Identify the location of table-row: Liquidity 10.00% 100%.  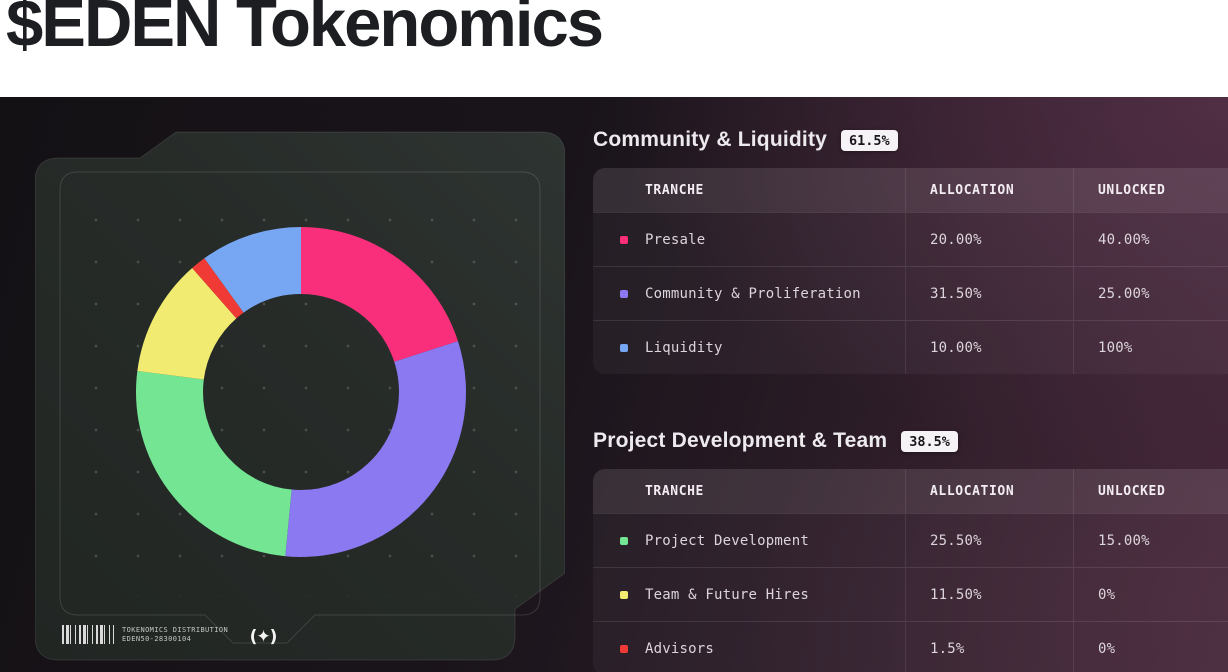
(910, 347).